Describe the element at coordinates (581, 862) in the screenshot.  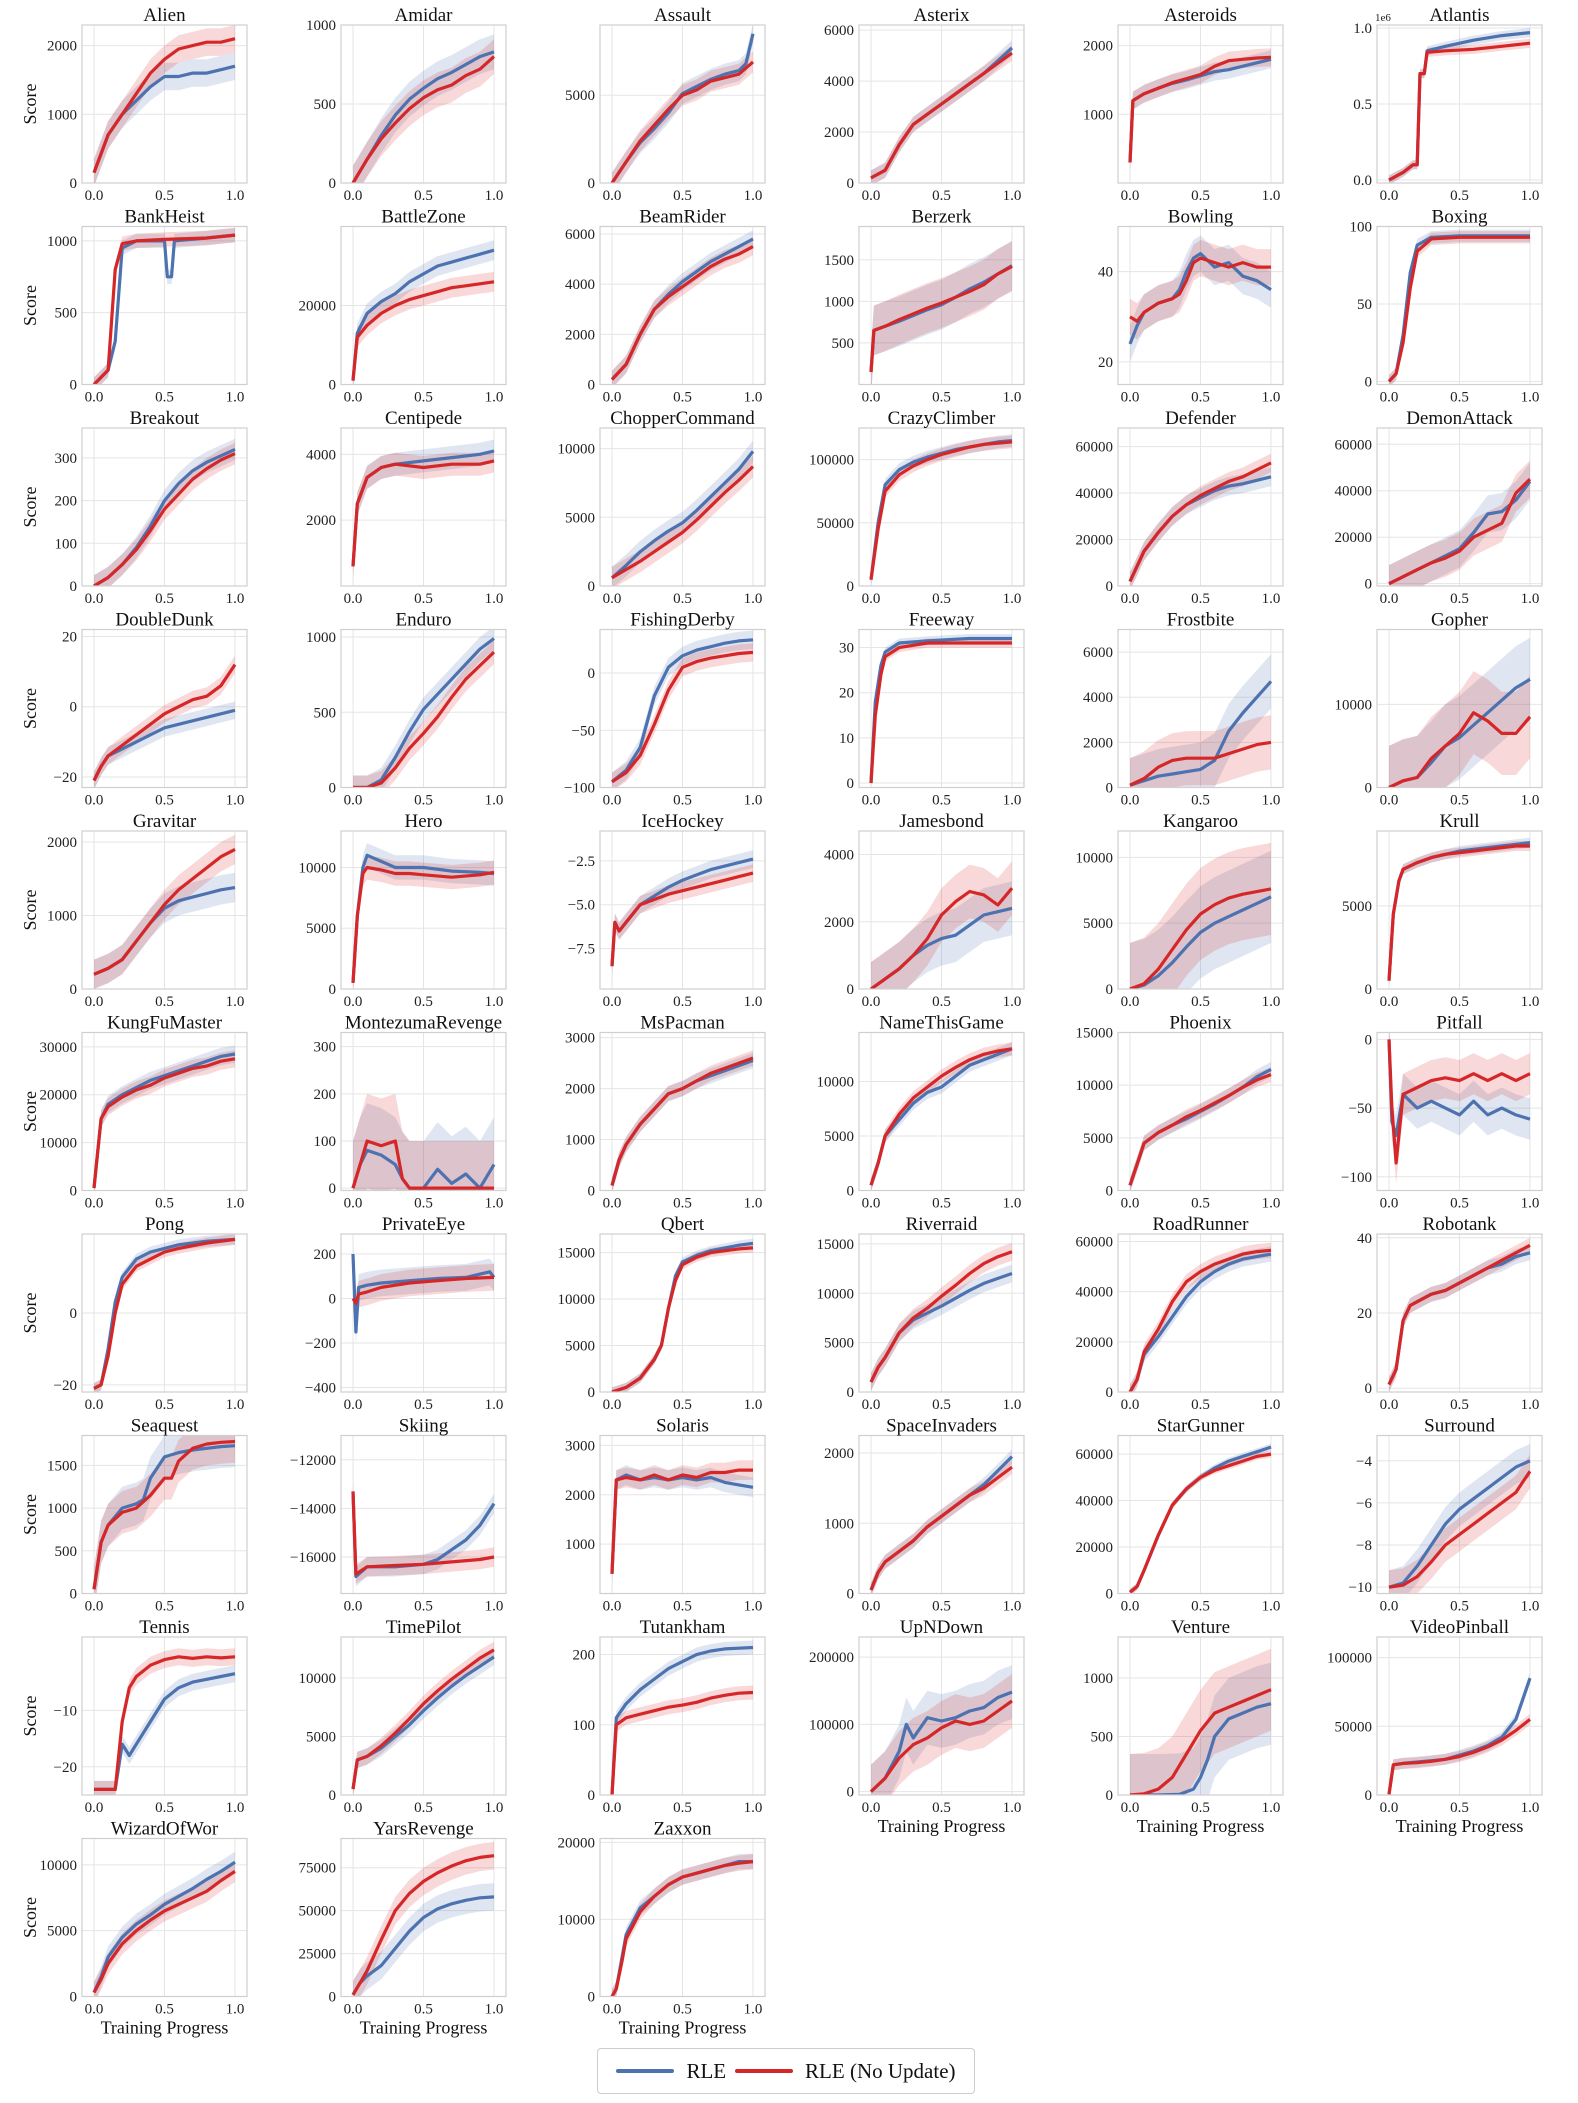
I see `y-tick-label: −2.5` at that location.